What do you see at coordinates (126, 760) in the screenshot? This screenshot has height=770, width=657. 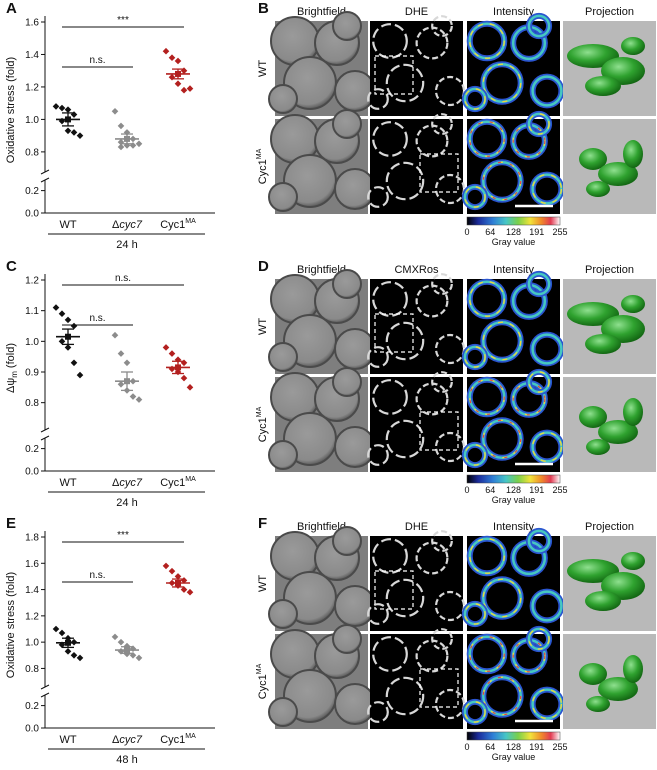 I see `time-label: 48 h` at bounding box center [126, 760].